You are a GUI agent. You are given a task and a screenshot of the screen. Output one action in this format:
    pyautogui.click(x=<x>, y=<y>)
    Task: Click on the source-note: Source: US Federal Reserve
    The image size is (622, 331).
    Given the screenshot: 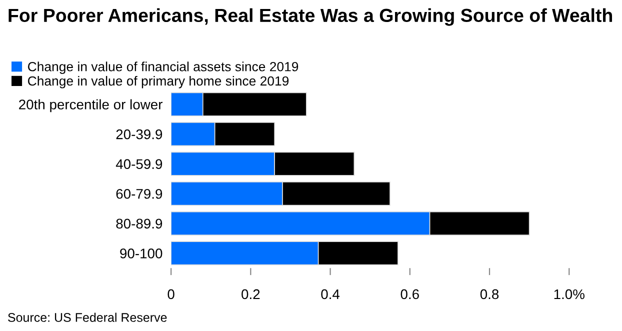 What is the action you would take?
    pyautogui.click(x=87, y=317)
    